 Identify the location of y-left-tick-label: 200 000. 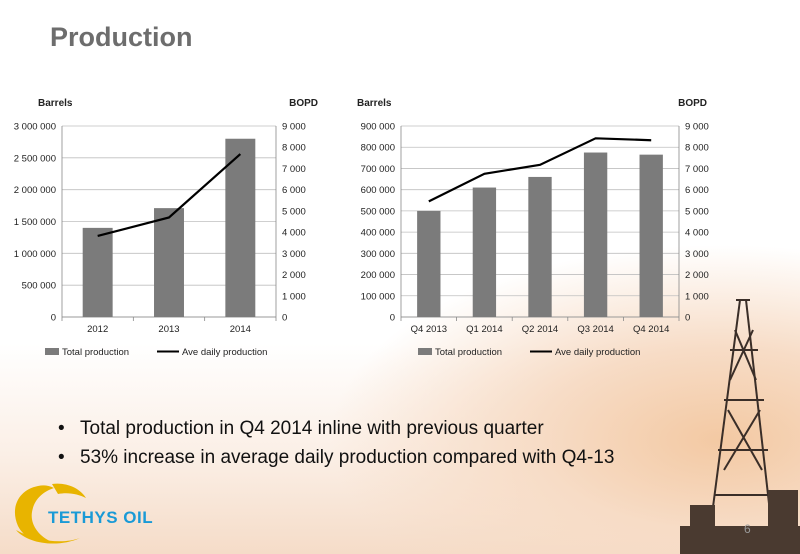
(378, 275).